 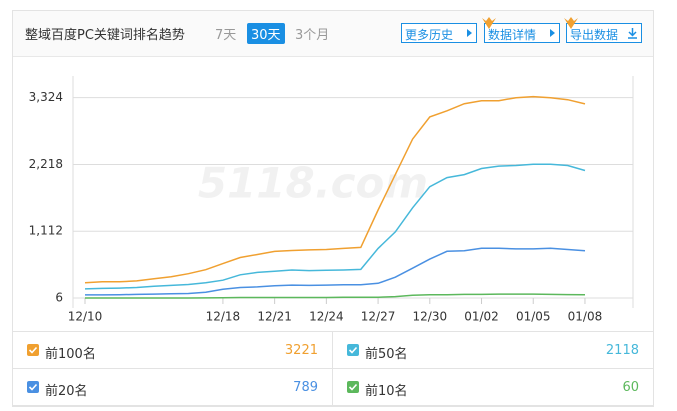 I want to click on legend-name: 前100名, so click(x=70, y=354).